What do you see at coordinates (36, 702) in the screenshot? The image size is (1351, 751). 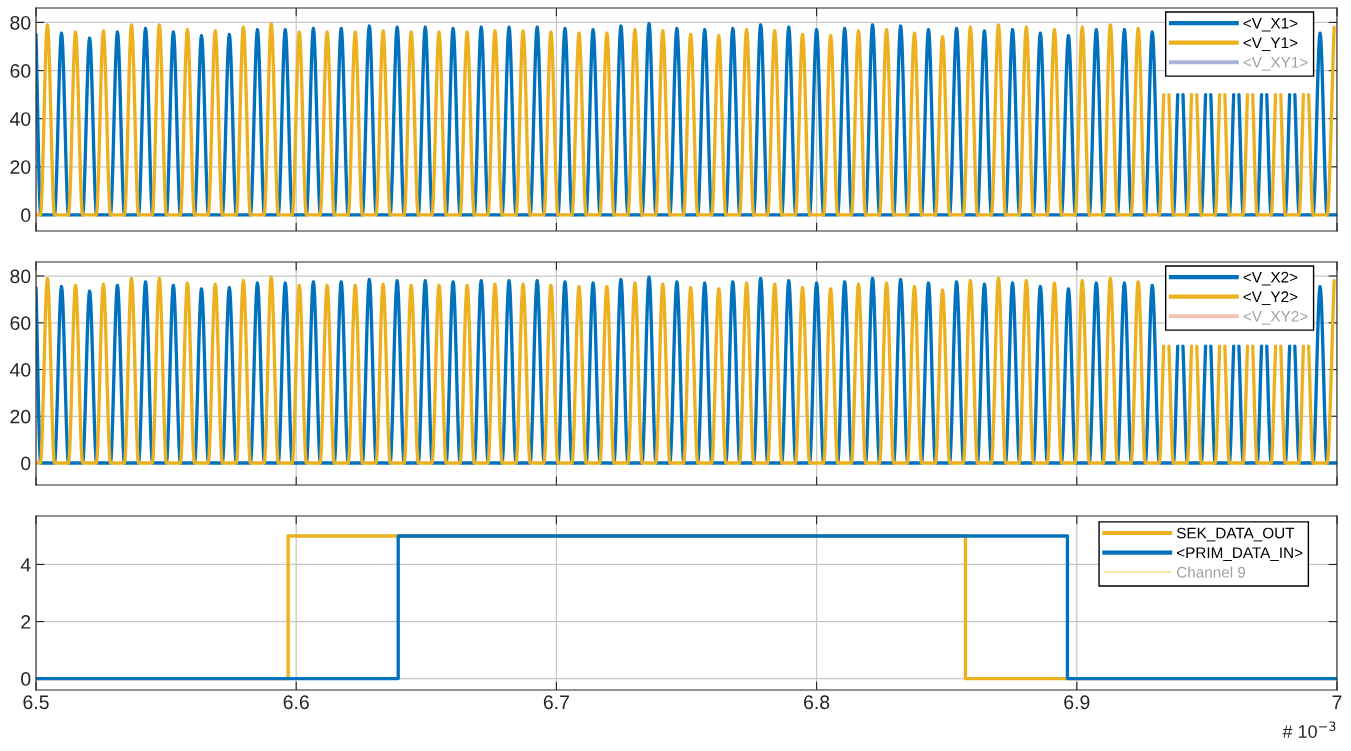 I see `x-tick-label: 6.5` at bounding box center [36, 702].